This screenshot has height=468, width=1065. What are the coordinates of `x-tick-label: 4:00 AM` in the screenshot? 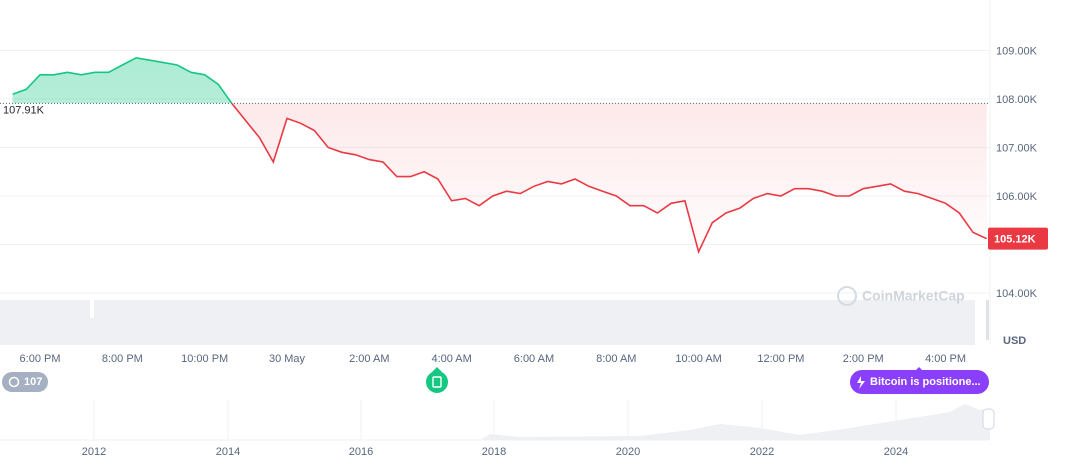 It's located at (451, 359).